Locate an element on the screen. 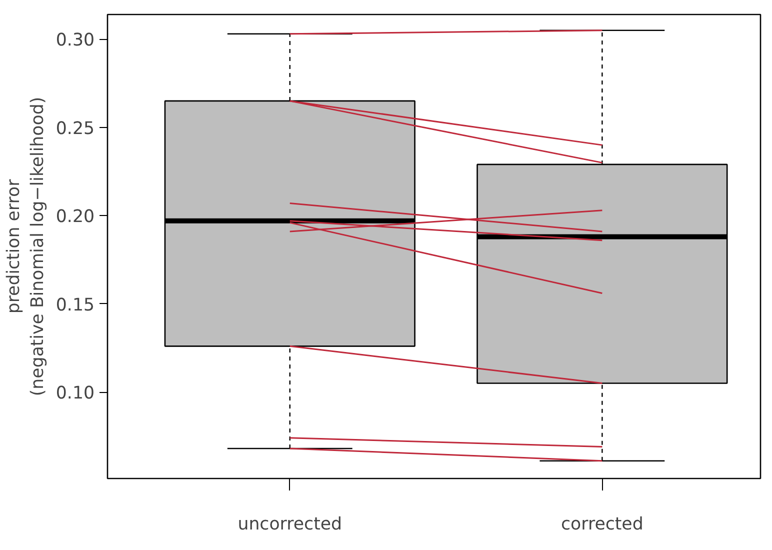 The width and height of the screenshot is (772, 550). x-tick-label: corrected is located at coordinates (602, 524).